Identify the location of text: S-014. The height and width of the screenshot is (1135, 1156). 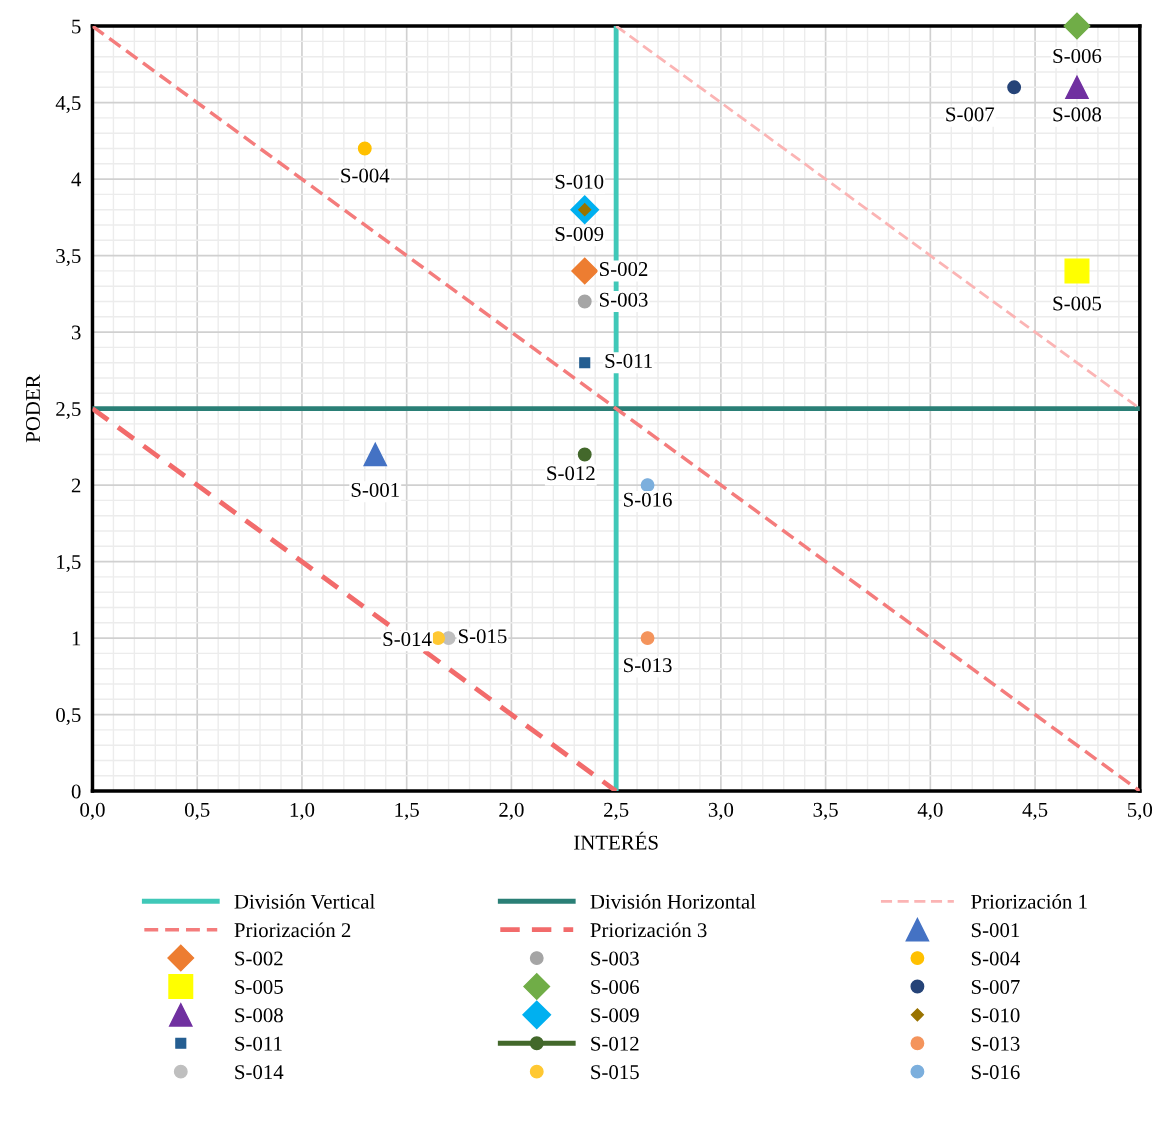
(407, 639).